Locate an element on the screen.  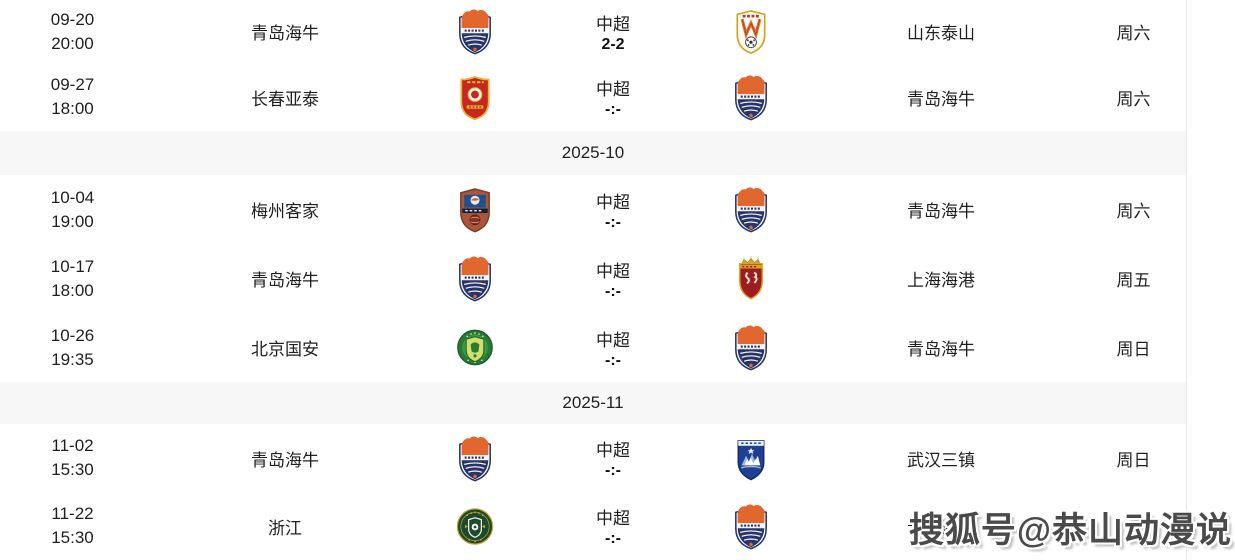
month-header-label: 2025-10 is located at coordinates (593, 152).